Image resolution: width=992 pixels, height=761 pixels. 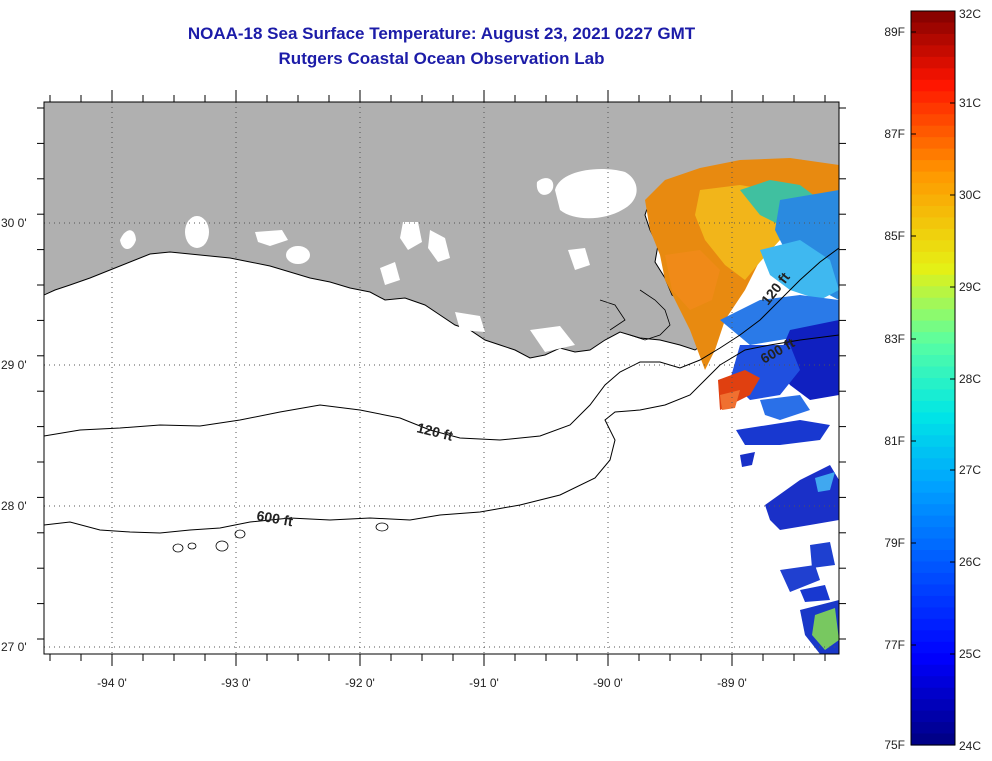 I want to click on lon-label: -92 0', so click(x=360, y=683).